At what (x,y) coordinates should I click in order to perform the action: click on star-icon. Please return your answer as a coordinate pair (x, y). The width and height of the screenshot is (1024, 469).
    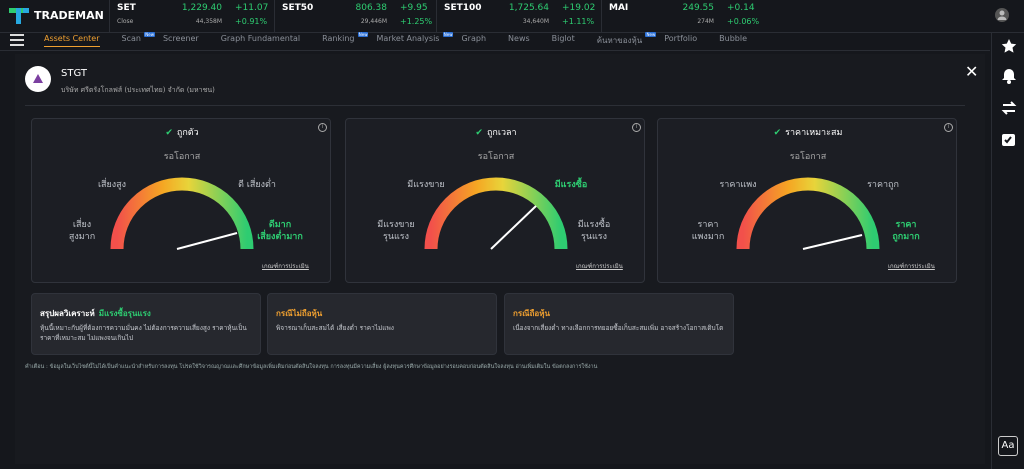
    Looking at the image, I should click on (1009, 46).